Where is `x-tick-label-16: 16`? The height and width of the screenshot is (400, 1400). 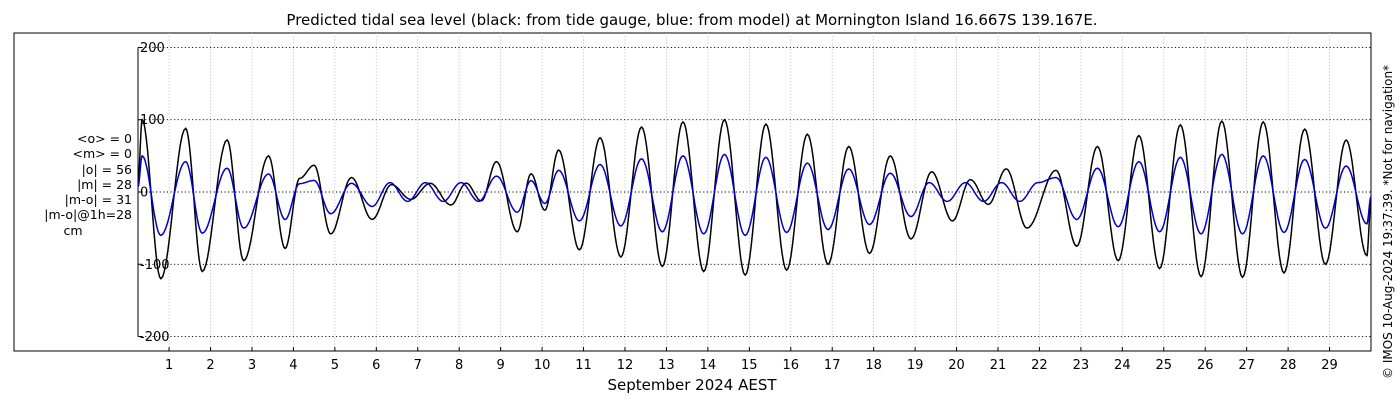 x-tick-label-16: 16 is located at coordinates (790, 365).